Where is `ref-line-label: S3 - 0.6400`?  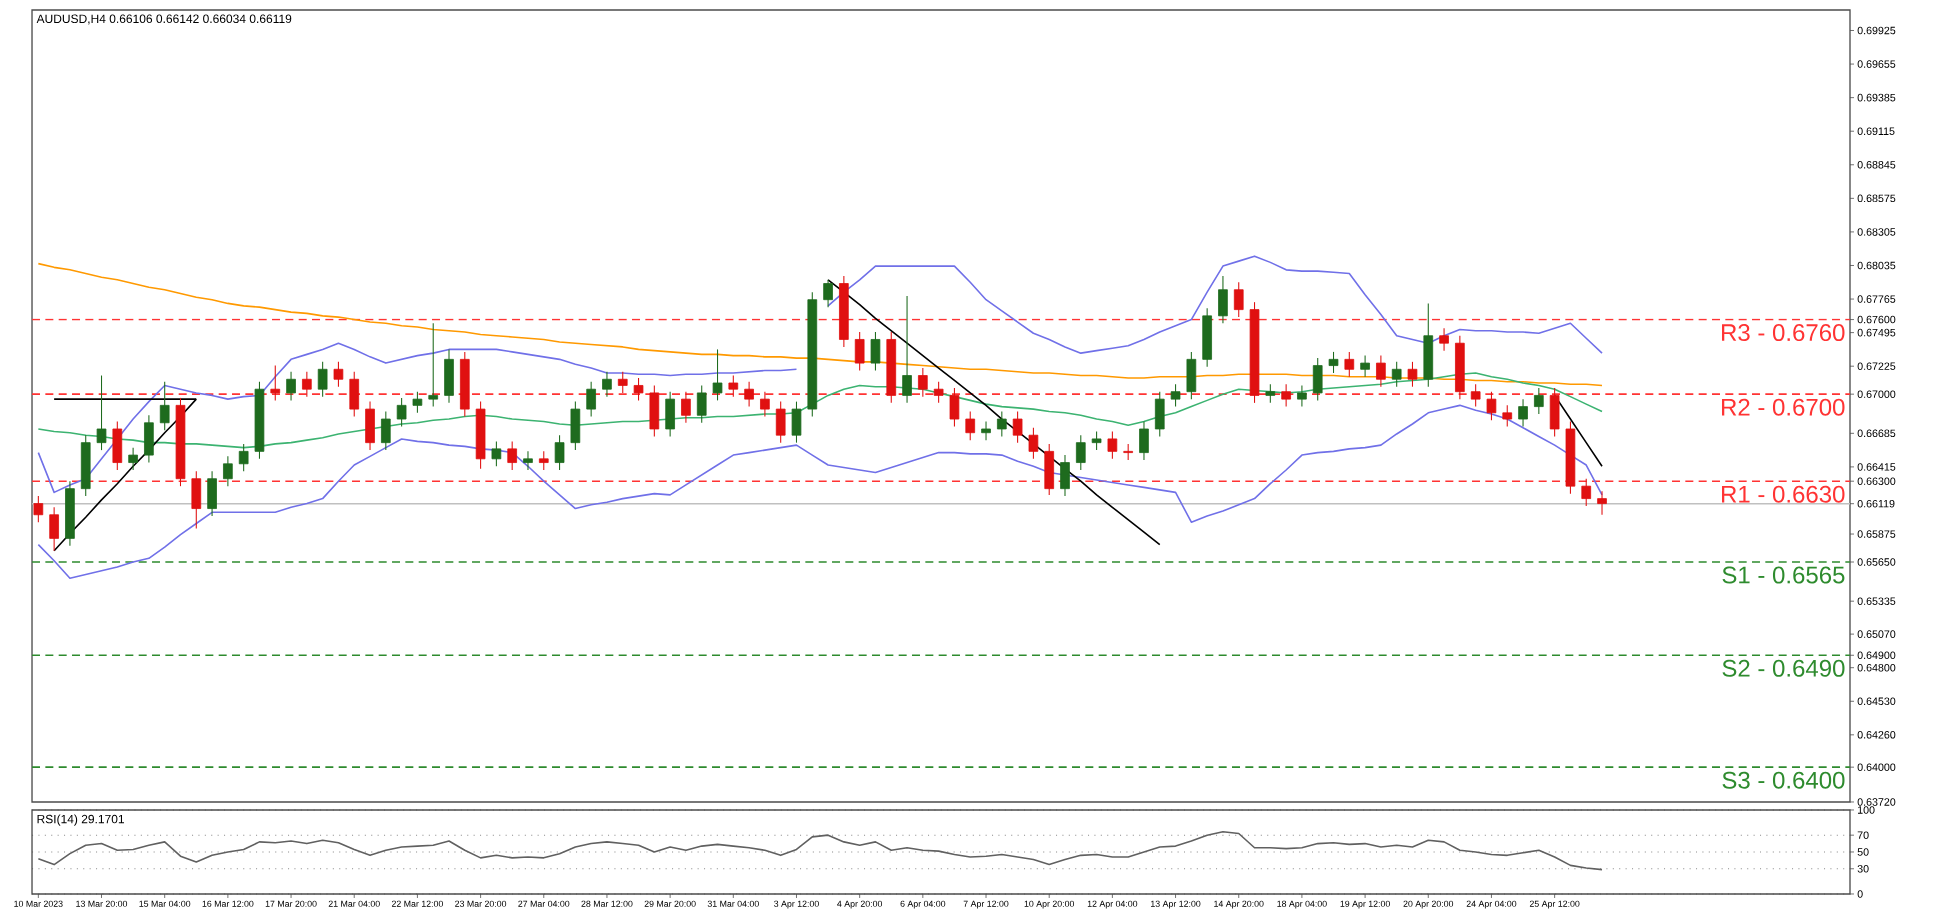 ref-line-label: S3 - 0.6400 is located at coordinates (1783, 780).